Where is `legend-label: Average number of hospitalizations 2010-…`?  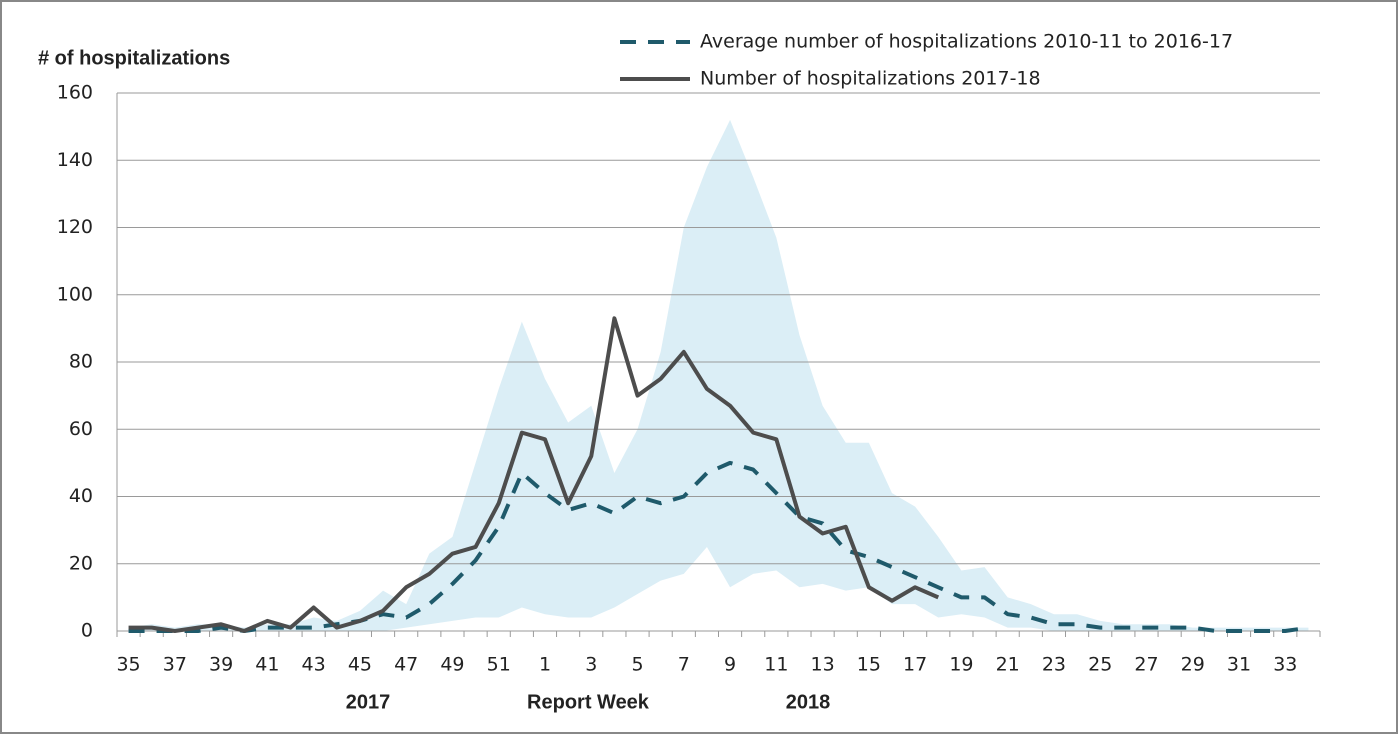
legend-label: Average number of hospitalizations 2010-… is located at coordinates (966, 42).